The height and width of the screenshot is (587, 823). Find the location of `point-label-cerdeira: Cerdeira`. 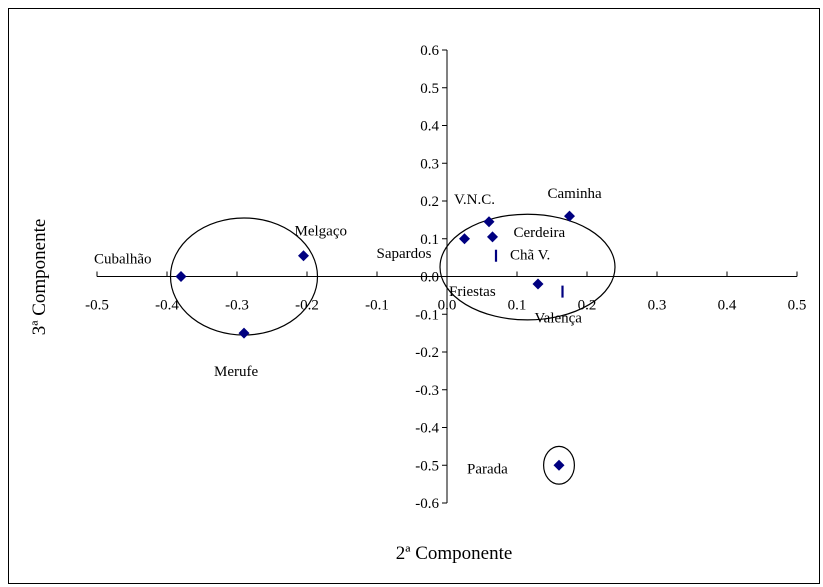

point-label-cerdeira: Cerdeira is located at coordinates (540, 233).